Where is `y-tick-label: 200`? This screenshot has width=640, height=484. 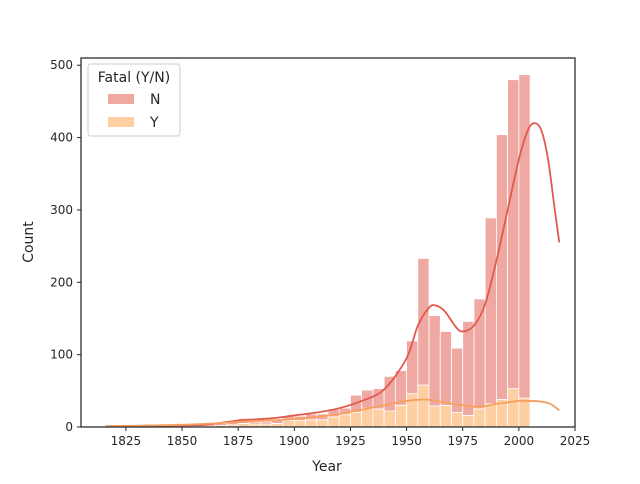
y-tick-label: 200 is located at coordinates (61, 282).